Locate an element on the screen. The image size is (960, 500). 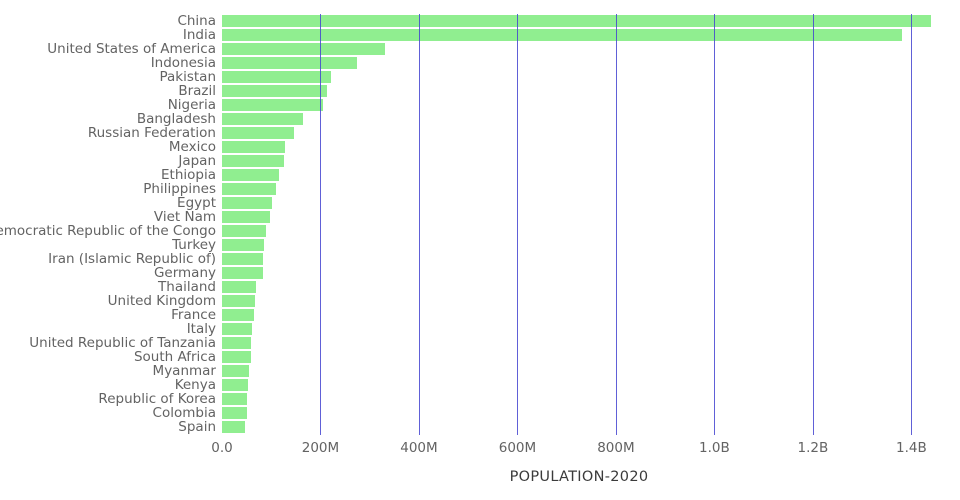
bar-row: Iran (Islamic Republic of) is located at coordinates (468, 259).